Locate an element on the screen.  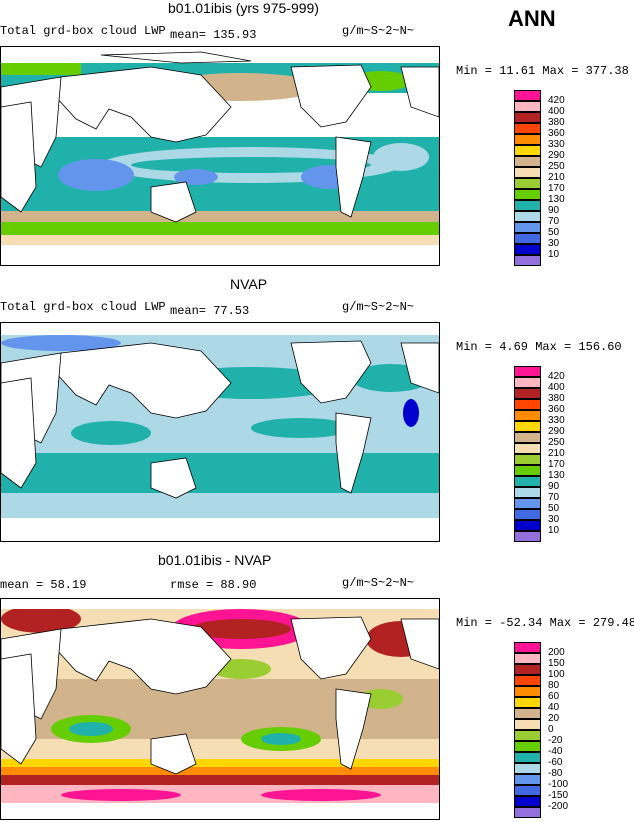
panel2-level-9: 130 is located at coordinates (556, 475).